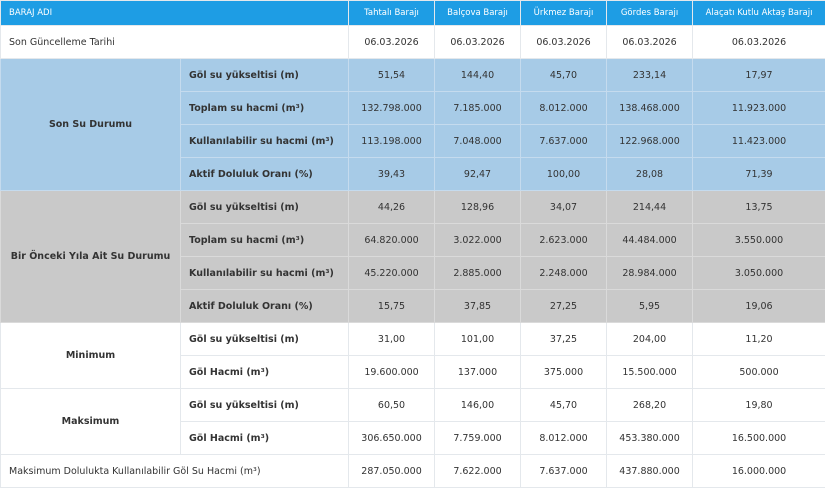  What do you see at coordinates (650, 240) in the screenshot?
I see `value-cell: 44.484.000` at bounding box center [650, 240].